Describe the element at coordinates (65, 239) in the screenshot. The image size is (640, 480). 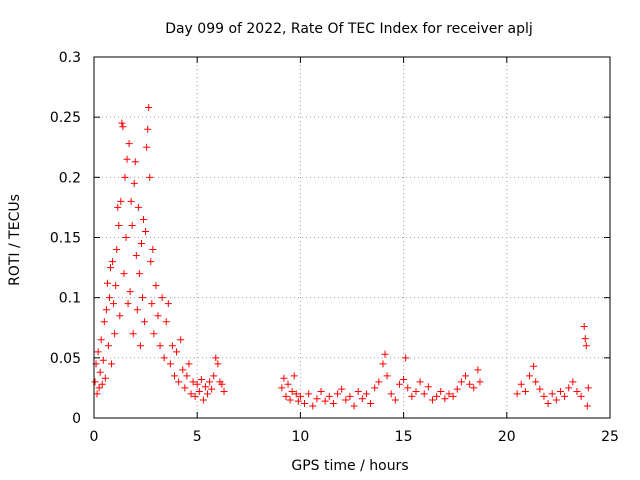
I see `y-tick-label: 0.15` at that location.